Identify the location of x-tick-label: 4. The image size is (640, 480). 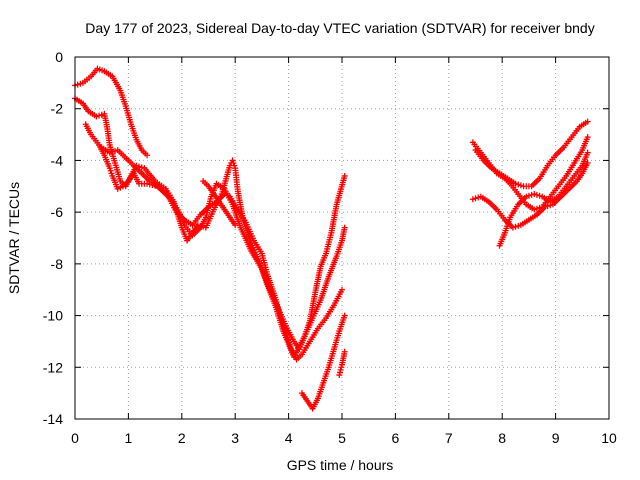
(289, 438).